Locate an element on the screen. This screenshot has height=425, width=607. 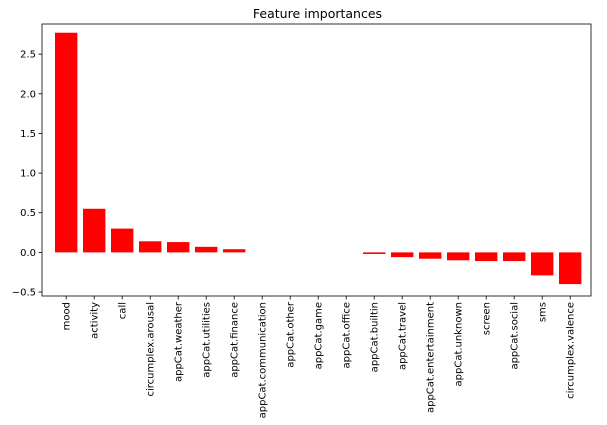
x-tick-label: appCat.finance is located at coordinates (235, 340).